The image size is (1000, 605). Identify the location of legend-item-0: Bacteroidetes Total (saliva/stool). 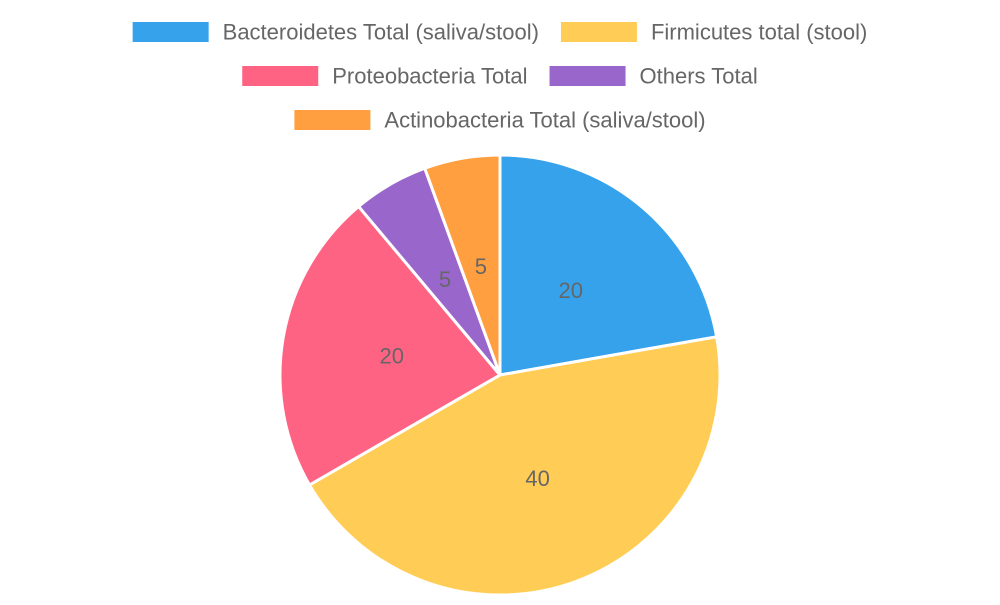
(335, 32).